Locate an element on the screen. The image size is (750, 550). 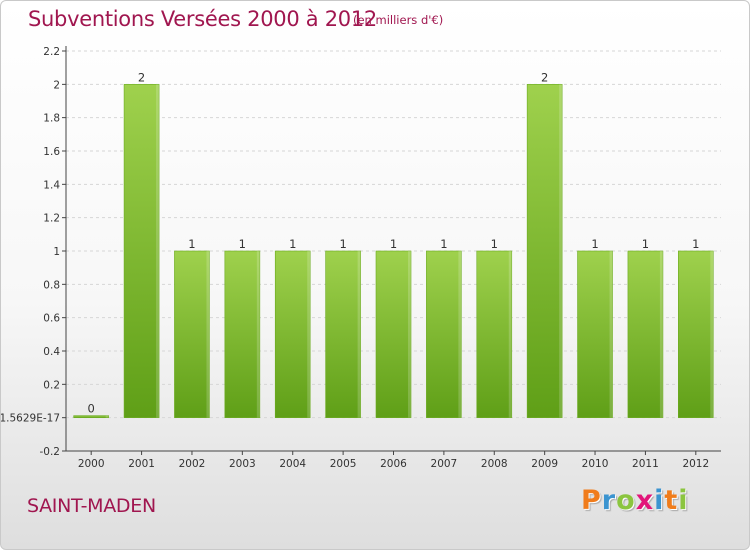
y-tick-label: -1.5629E-17 is located at coordinates (30, 419).